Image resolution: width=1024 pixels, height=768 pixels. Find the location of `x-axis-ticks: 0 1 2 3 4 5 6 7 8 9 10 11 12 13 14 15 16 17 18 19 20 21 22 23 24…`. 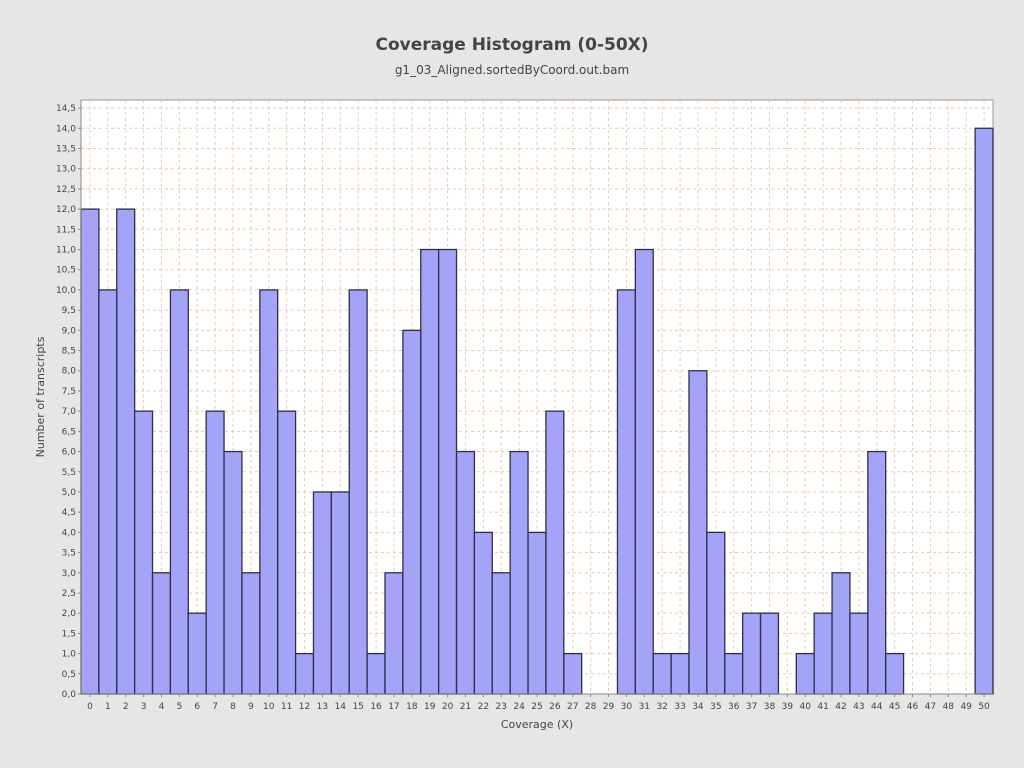

x-axis-ticks: 0 1 2 3 4 5 6 7 8 9 10 11 12 13 14 15 16 17 18 19 20 21 22 23 24… is located at coordinates (538, 703).